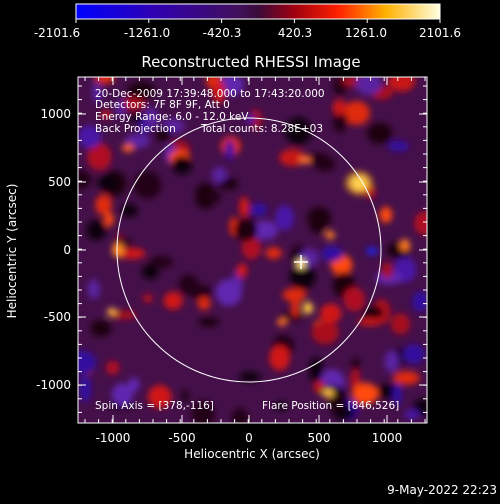 The image size is (500, 504). I want to click on colorbar-tick-label: 2101.6, so click(440, 33).